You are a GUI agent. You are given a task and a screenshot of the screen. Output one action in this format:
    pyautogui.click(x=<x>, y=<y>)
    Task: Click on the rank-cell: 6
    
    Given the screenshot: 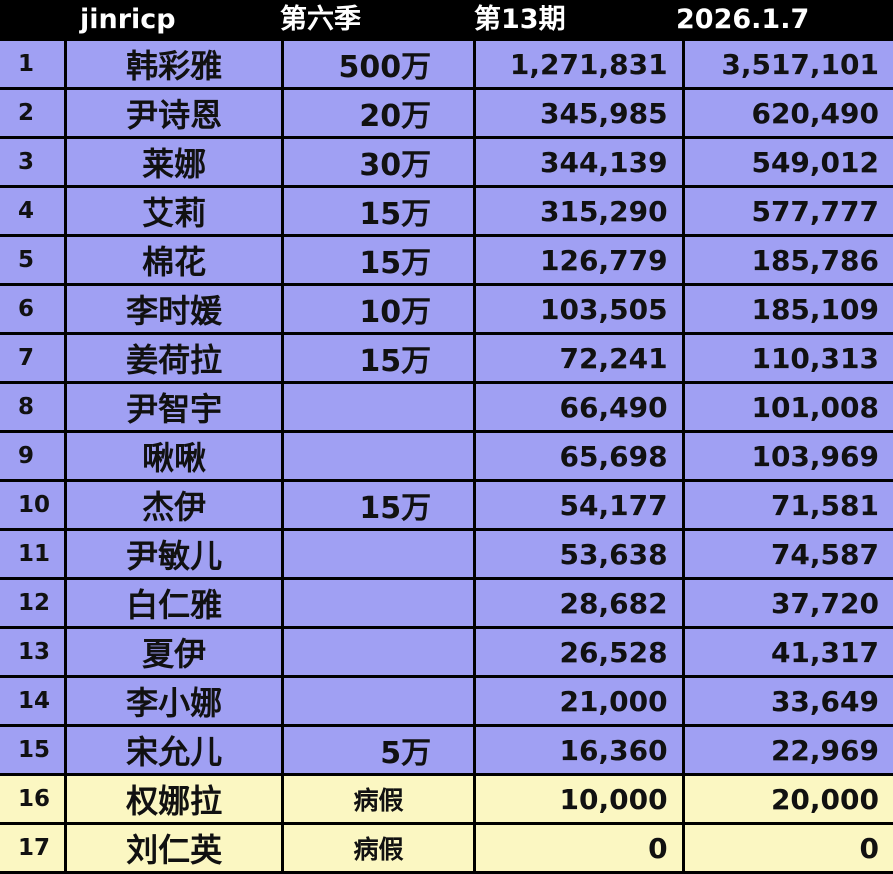 What is the action you would take?
    pyautogui.click(x=32, y=309)
    